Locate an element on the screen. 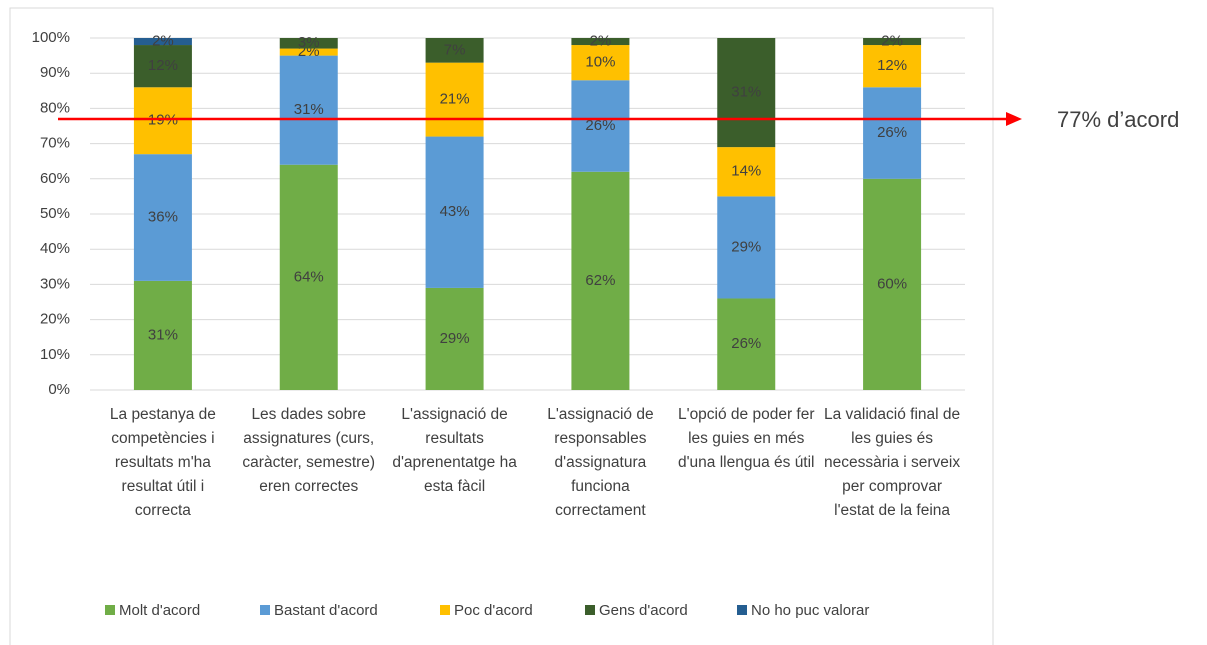 The width and height of the screenshot is (1207, 645). data-label: 10% is located at coordinates (600, 62).